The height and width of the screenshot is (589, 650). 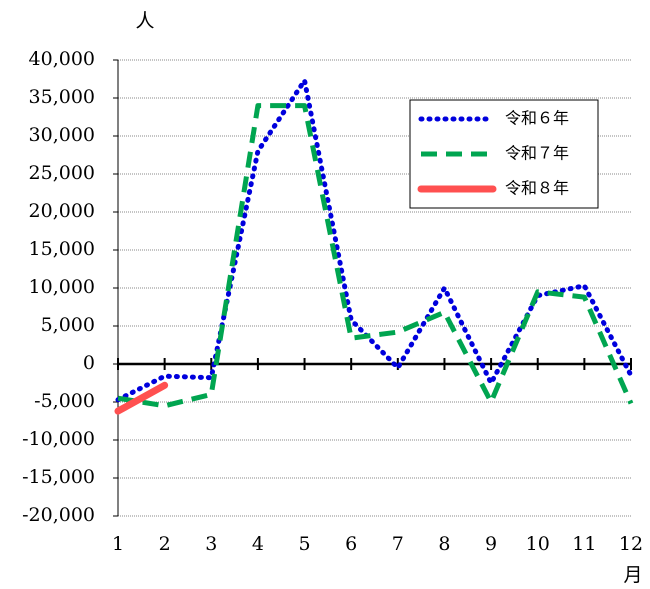 I want to click on y-tick-label: 25,000, so click(x=62, y=173).